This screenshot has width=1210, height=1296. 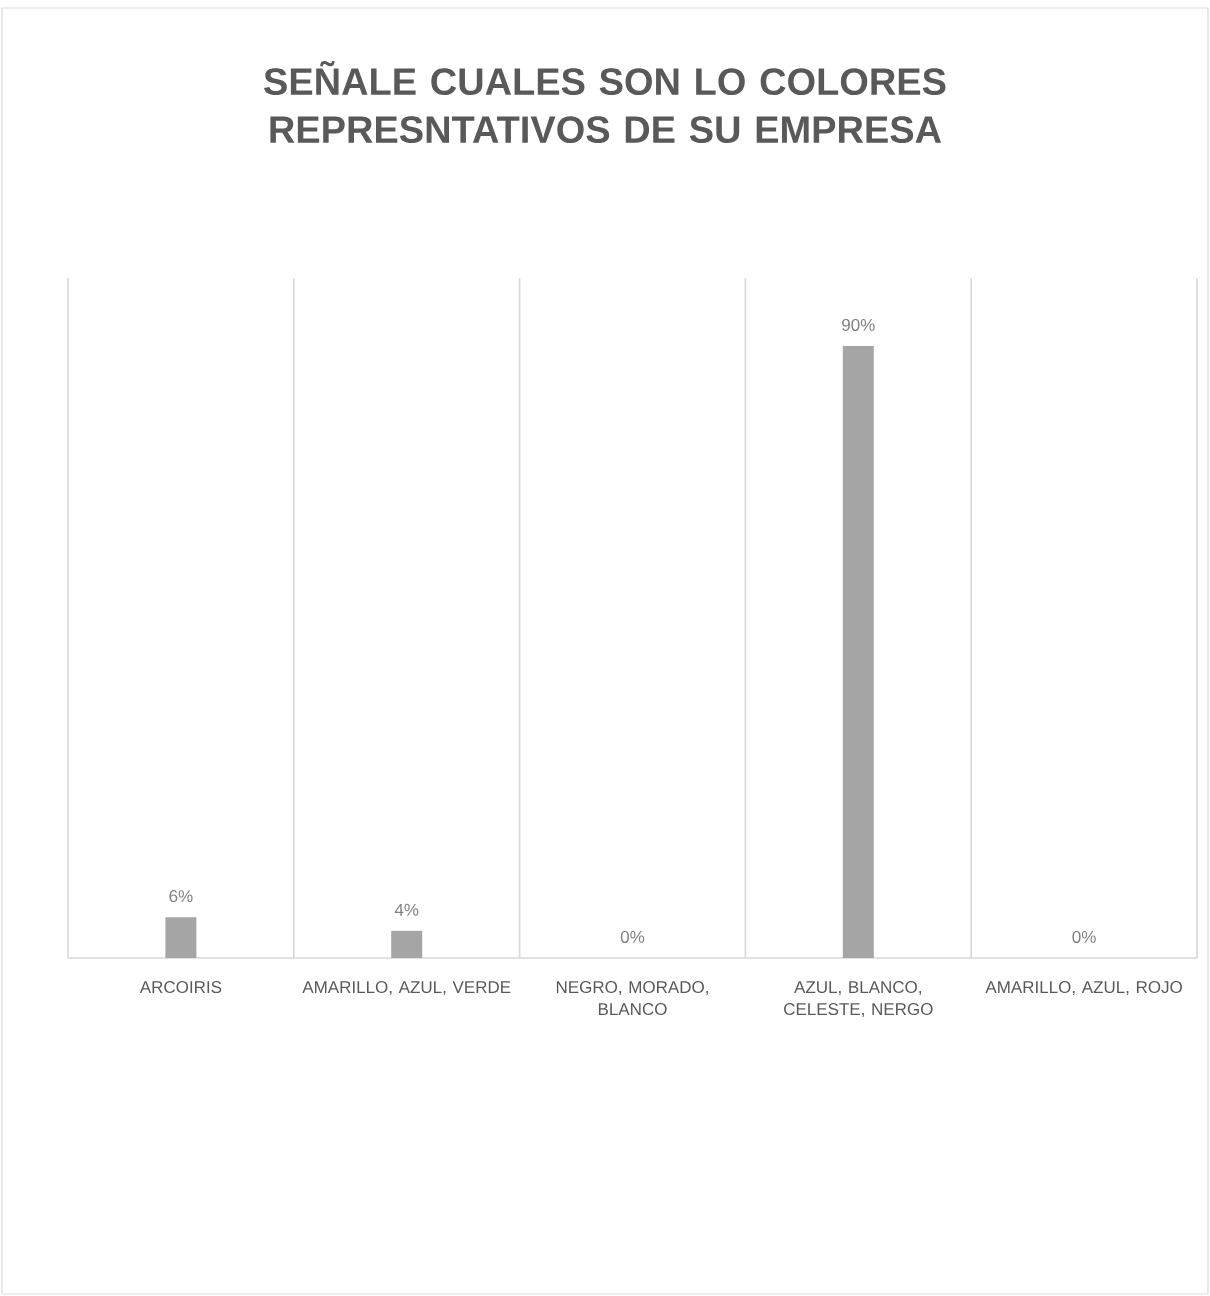 I want to click on data-label: 6%, so click(x=181, y=896).